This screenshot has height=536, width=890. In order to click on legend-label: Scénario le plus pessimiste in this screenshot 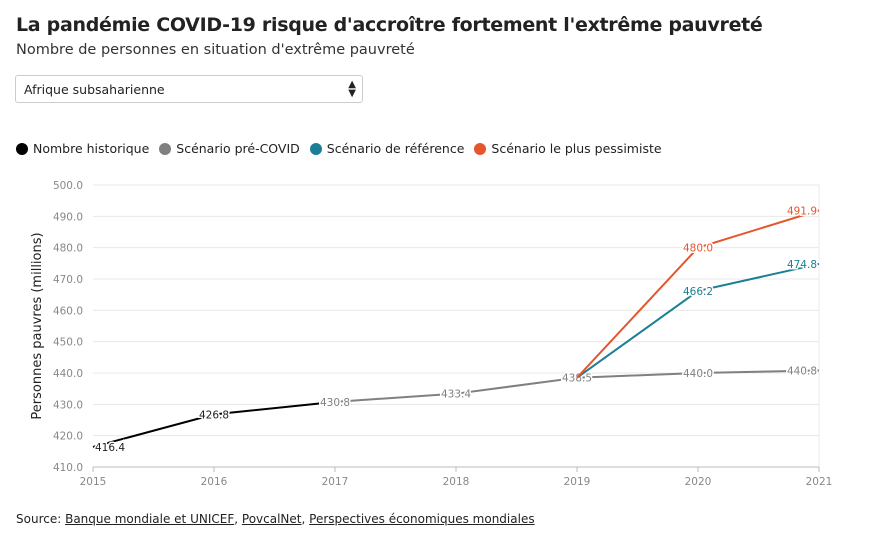, I will do `click(576, 148)`.